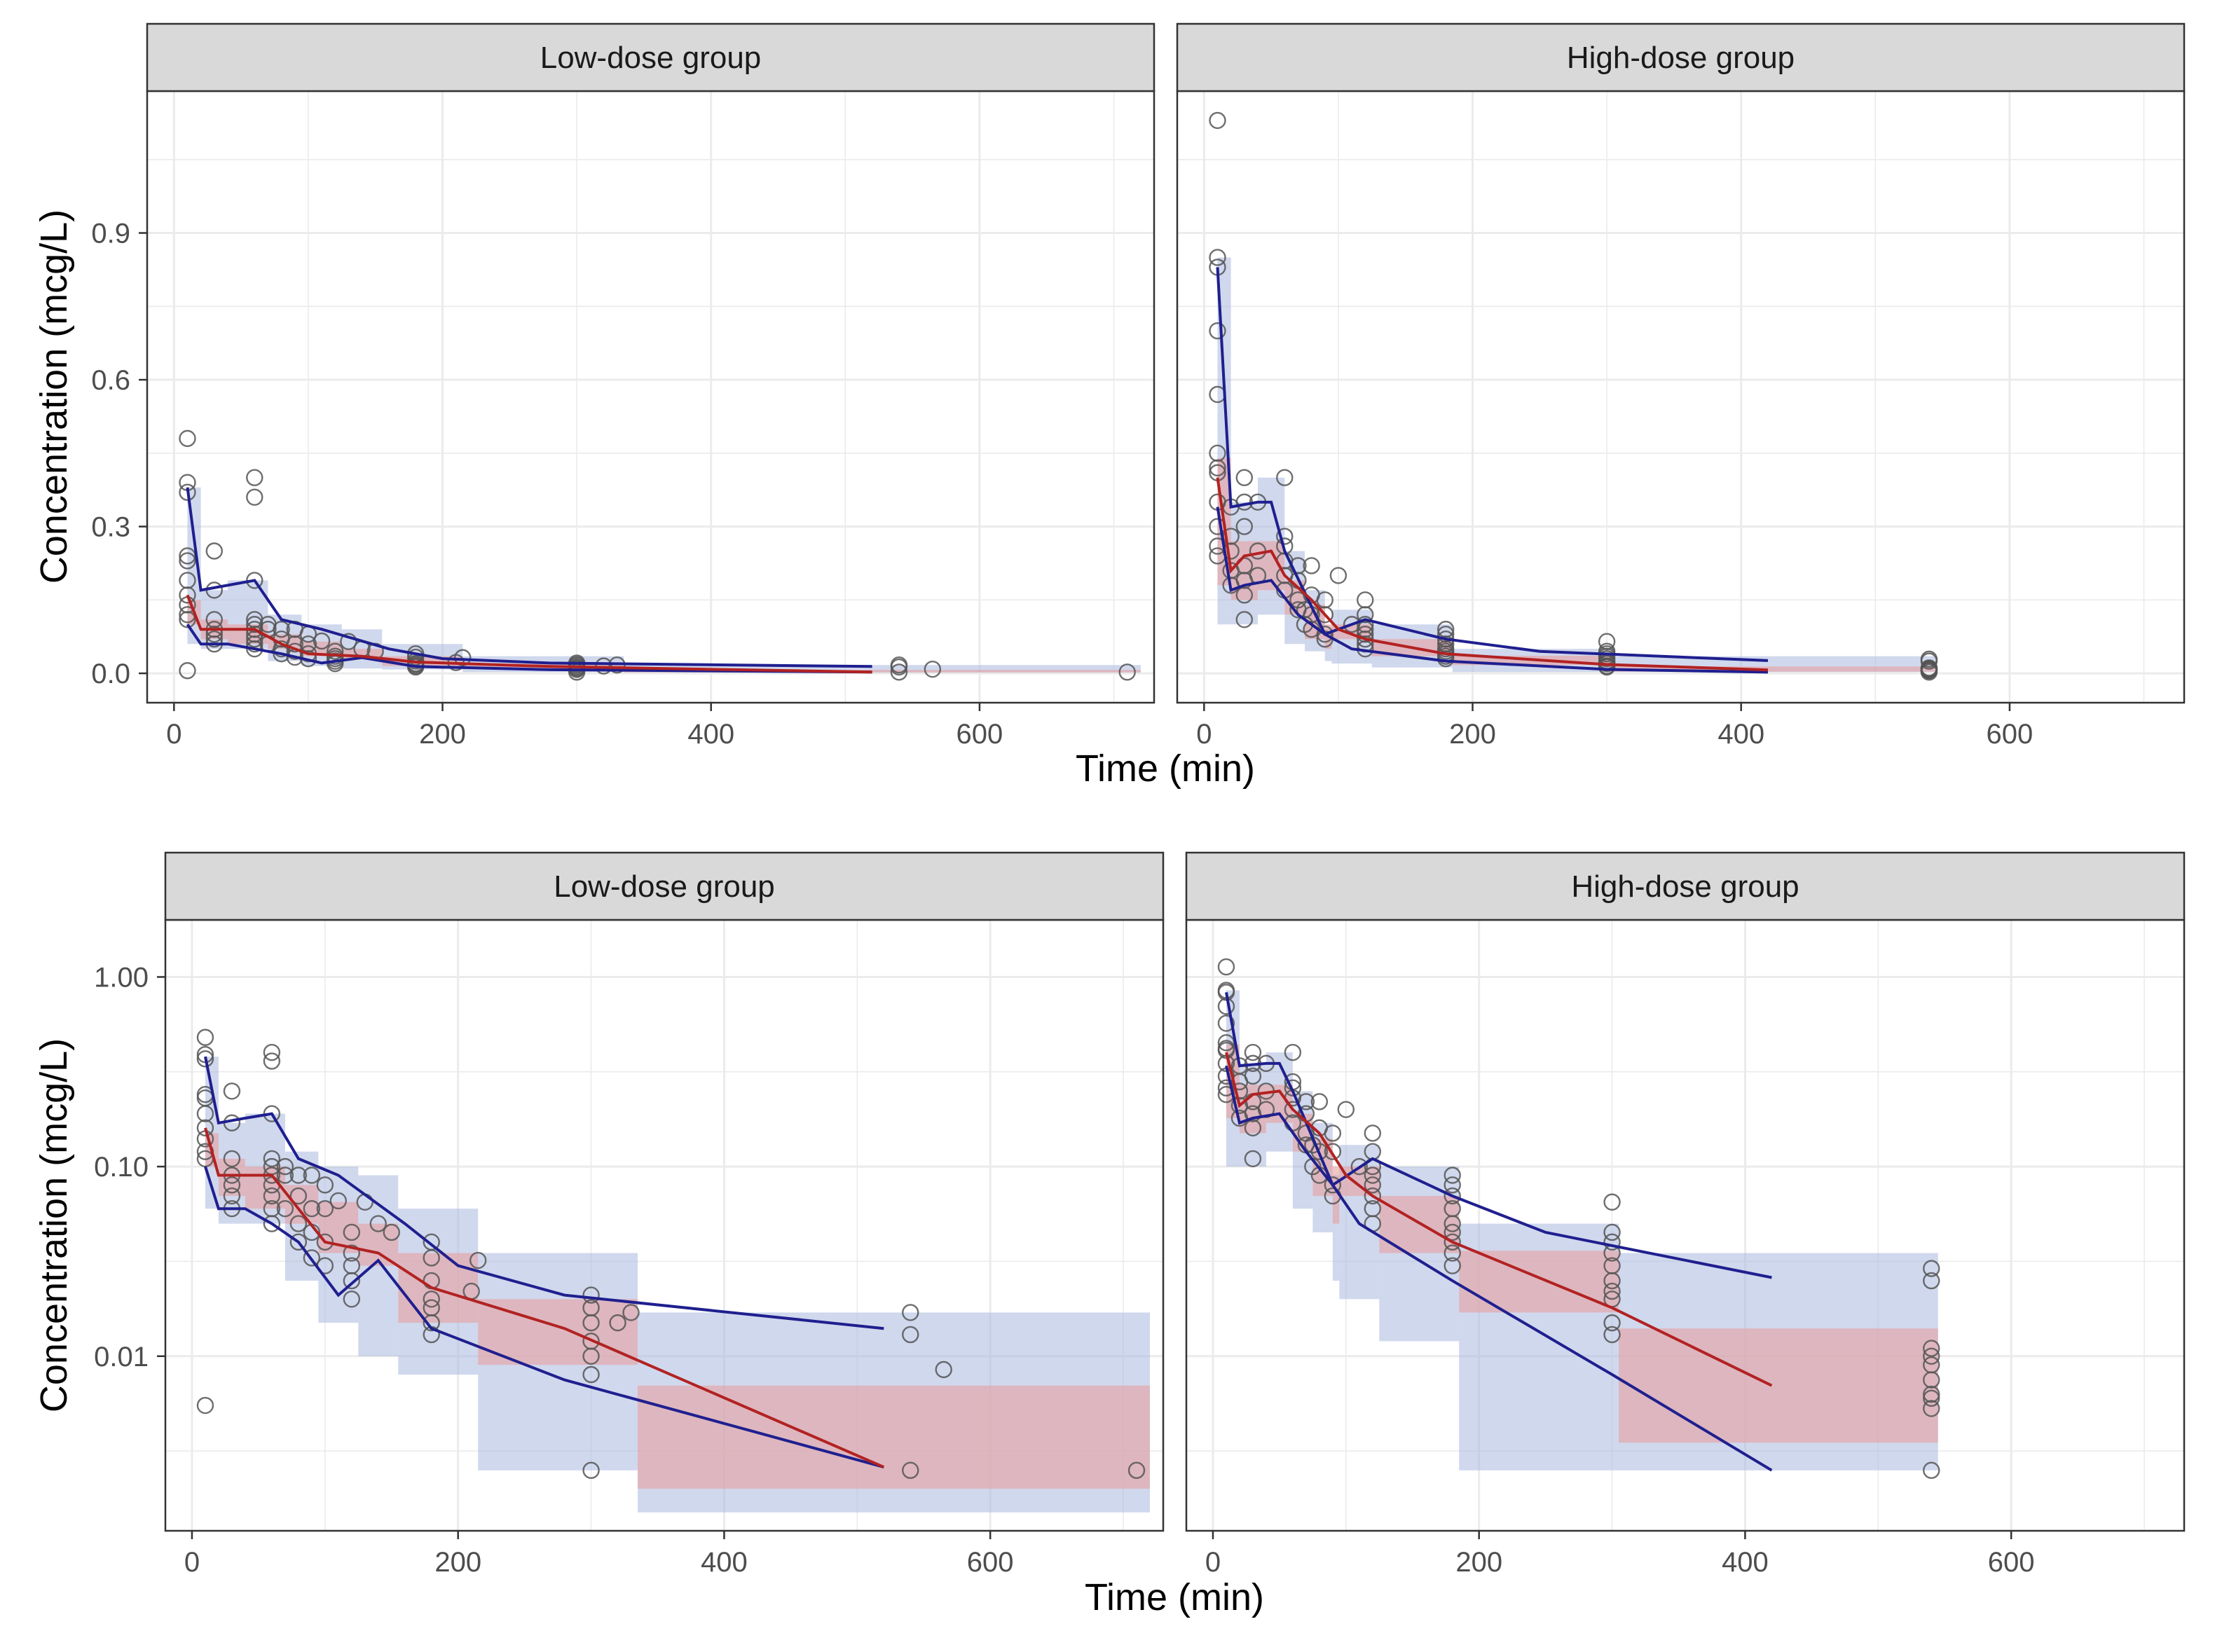  I want to click on y-tick-label: 0.0, so click(111, 674).